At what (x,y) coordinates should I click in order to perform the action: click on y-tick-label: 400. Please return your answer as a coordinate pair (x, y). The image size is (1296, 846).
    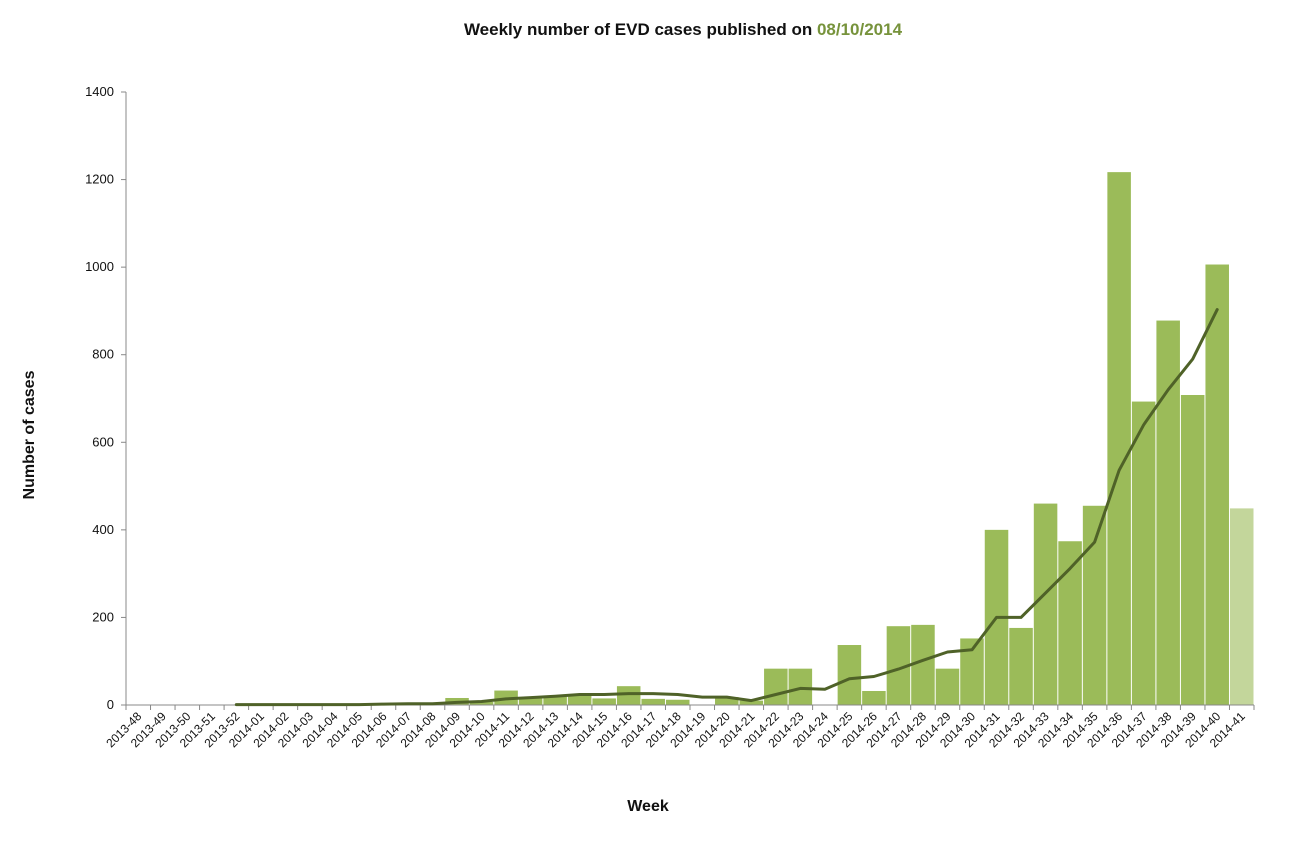
    Looking at the image, I should click on (103, 529).